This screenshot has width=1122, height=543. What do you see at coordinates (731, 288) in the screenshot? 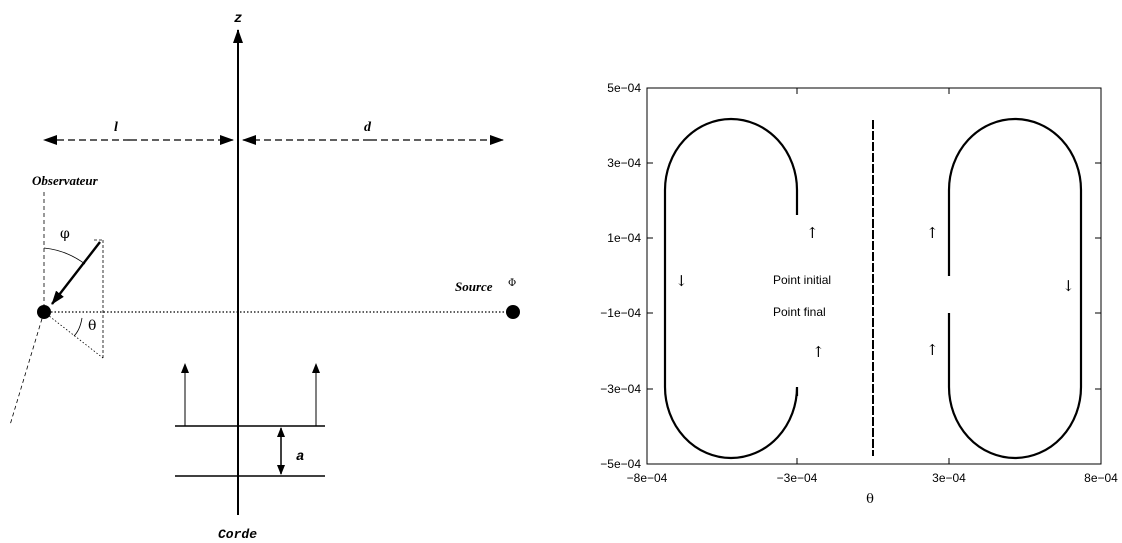
I see `left-trajectory-loop` at bounding box center [731, 288].